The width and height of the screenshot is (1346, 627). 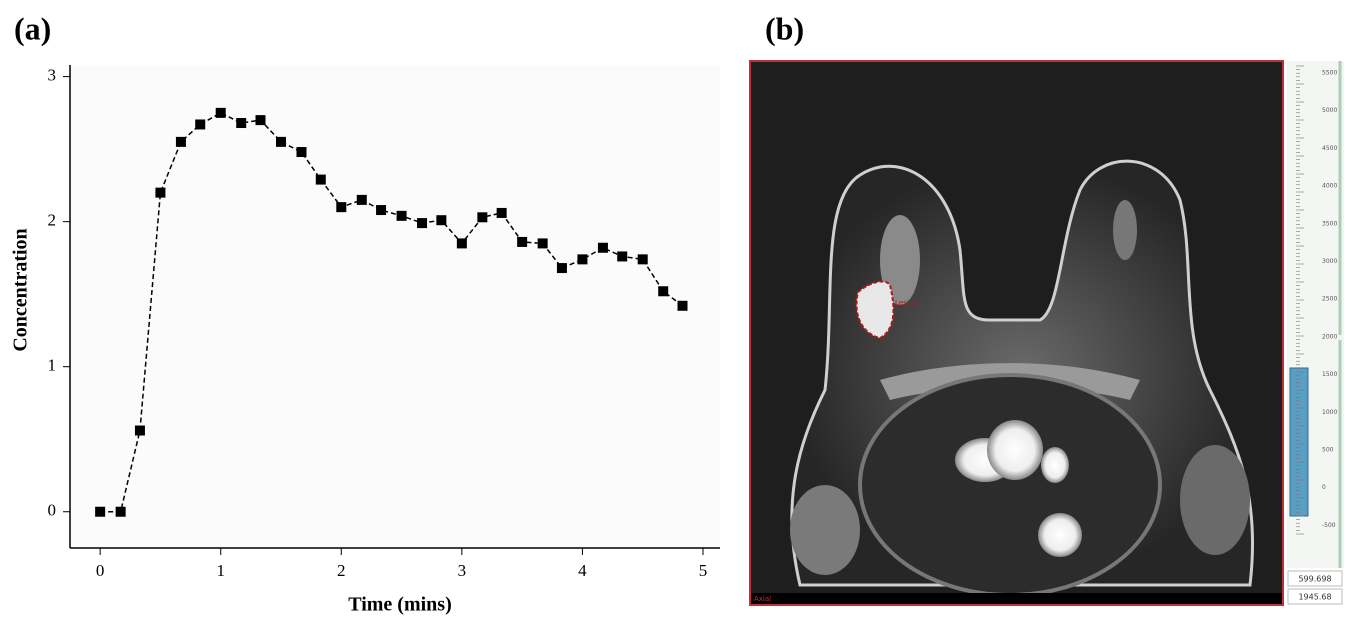 What do you see at coordinates (52, 510) in the screenshot?
I see `y-tick-label: 0` at bounding box center [52, 510].